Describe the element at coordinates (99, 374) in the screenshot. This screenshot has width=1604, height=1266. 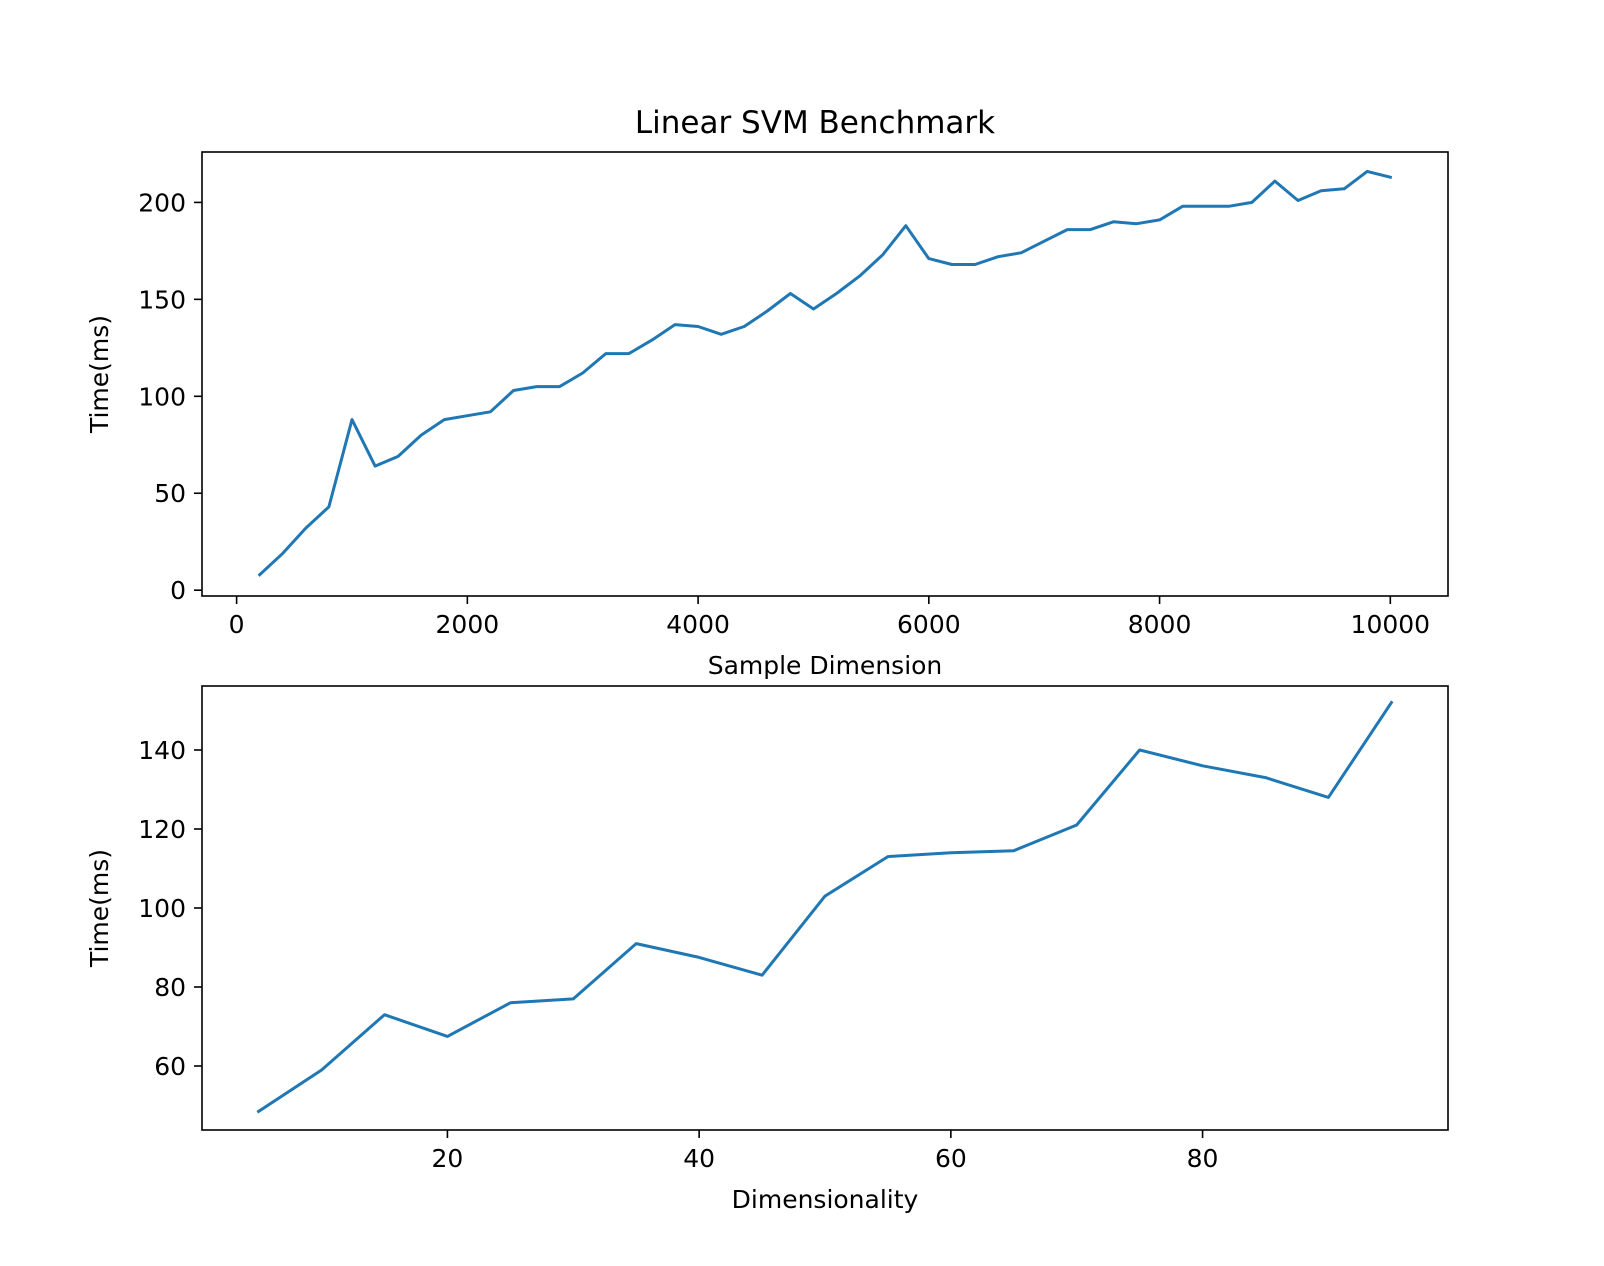
I see `top-y-axis-label: Time(ms)` at that location.